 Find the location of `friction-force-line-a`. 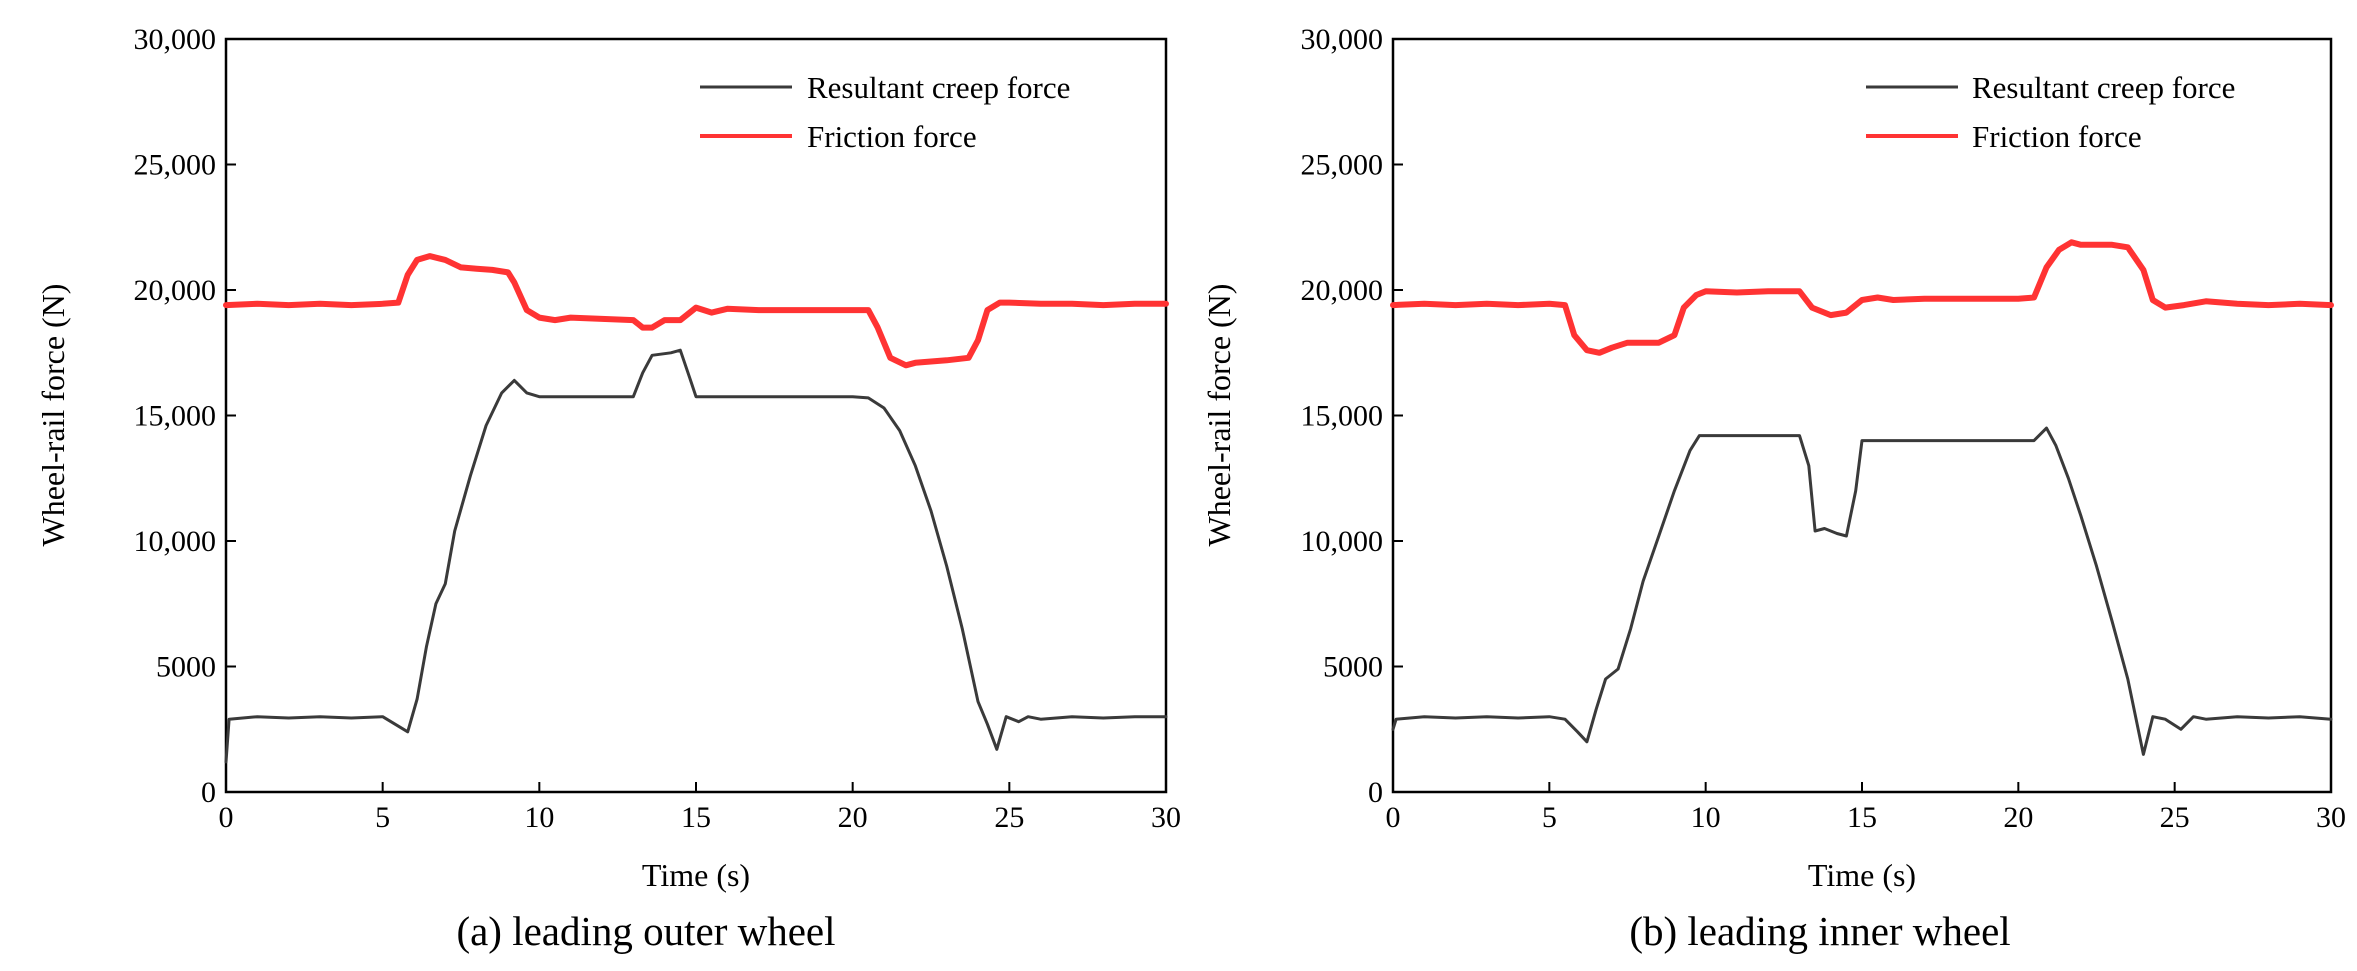

friction-force-line-a is located at coordinates (696, 311).